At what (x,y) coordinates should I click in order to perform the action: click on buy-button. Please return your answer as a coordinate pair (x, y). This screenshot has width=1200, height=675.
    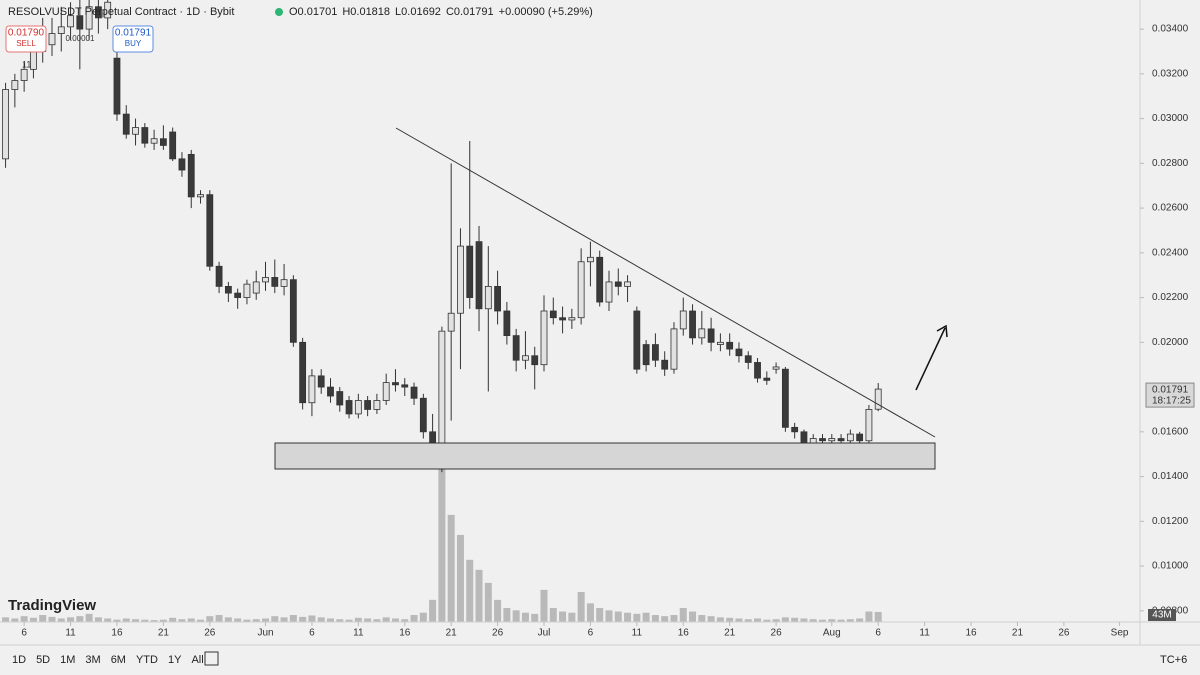
    Looking at the image, I should click on (133, 39).